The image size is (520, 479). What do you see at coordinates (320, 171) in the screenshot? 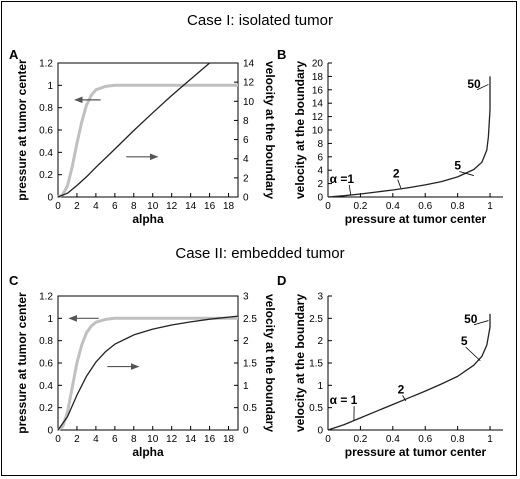
I see `y-tick-label: 4` at bounding box center [320, 171].